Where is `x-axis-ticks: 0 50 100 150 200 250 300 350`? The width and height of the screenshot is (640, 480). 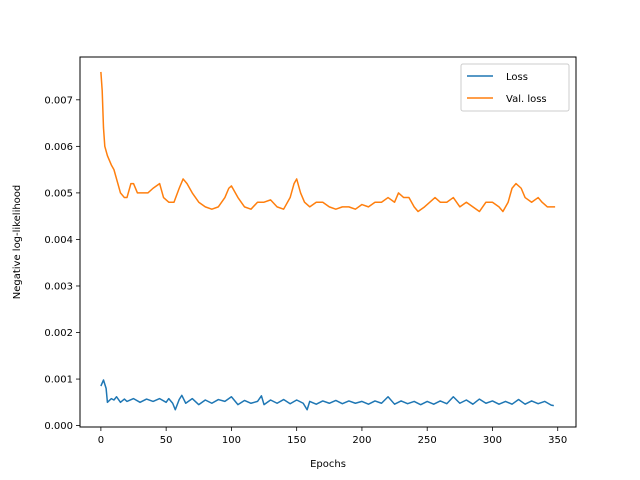
x-axis-ticks: 0 50 100 150 200 250 300 350 is located at coordinates (332, 436).